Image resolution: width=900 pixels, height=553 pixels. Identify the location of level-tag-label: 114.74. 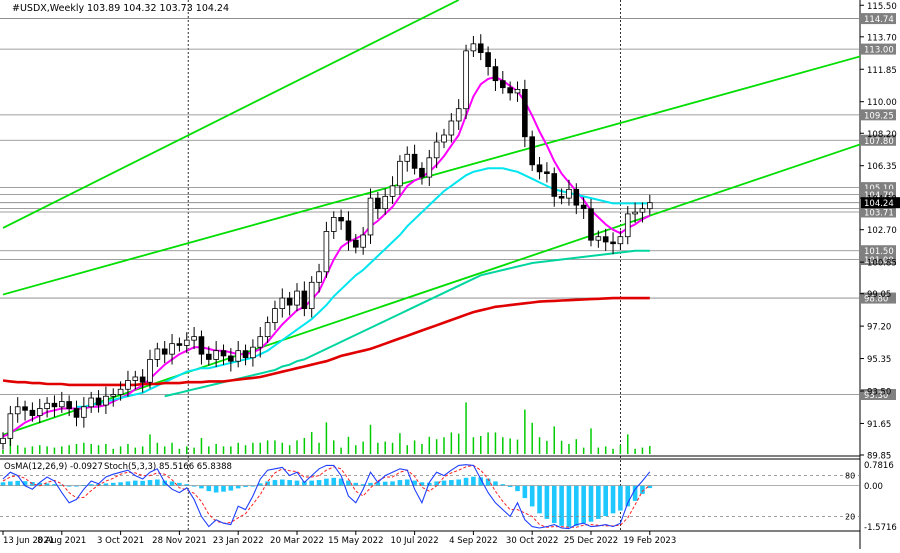
(879, 20).